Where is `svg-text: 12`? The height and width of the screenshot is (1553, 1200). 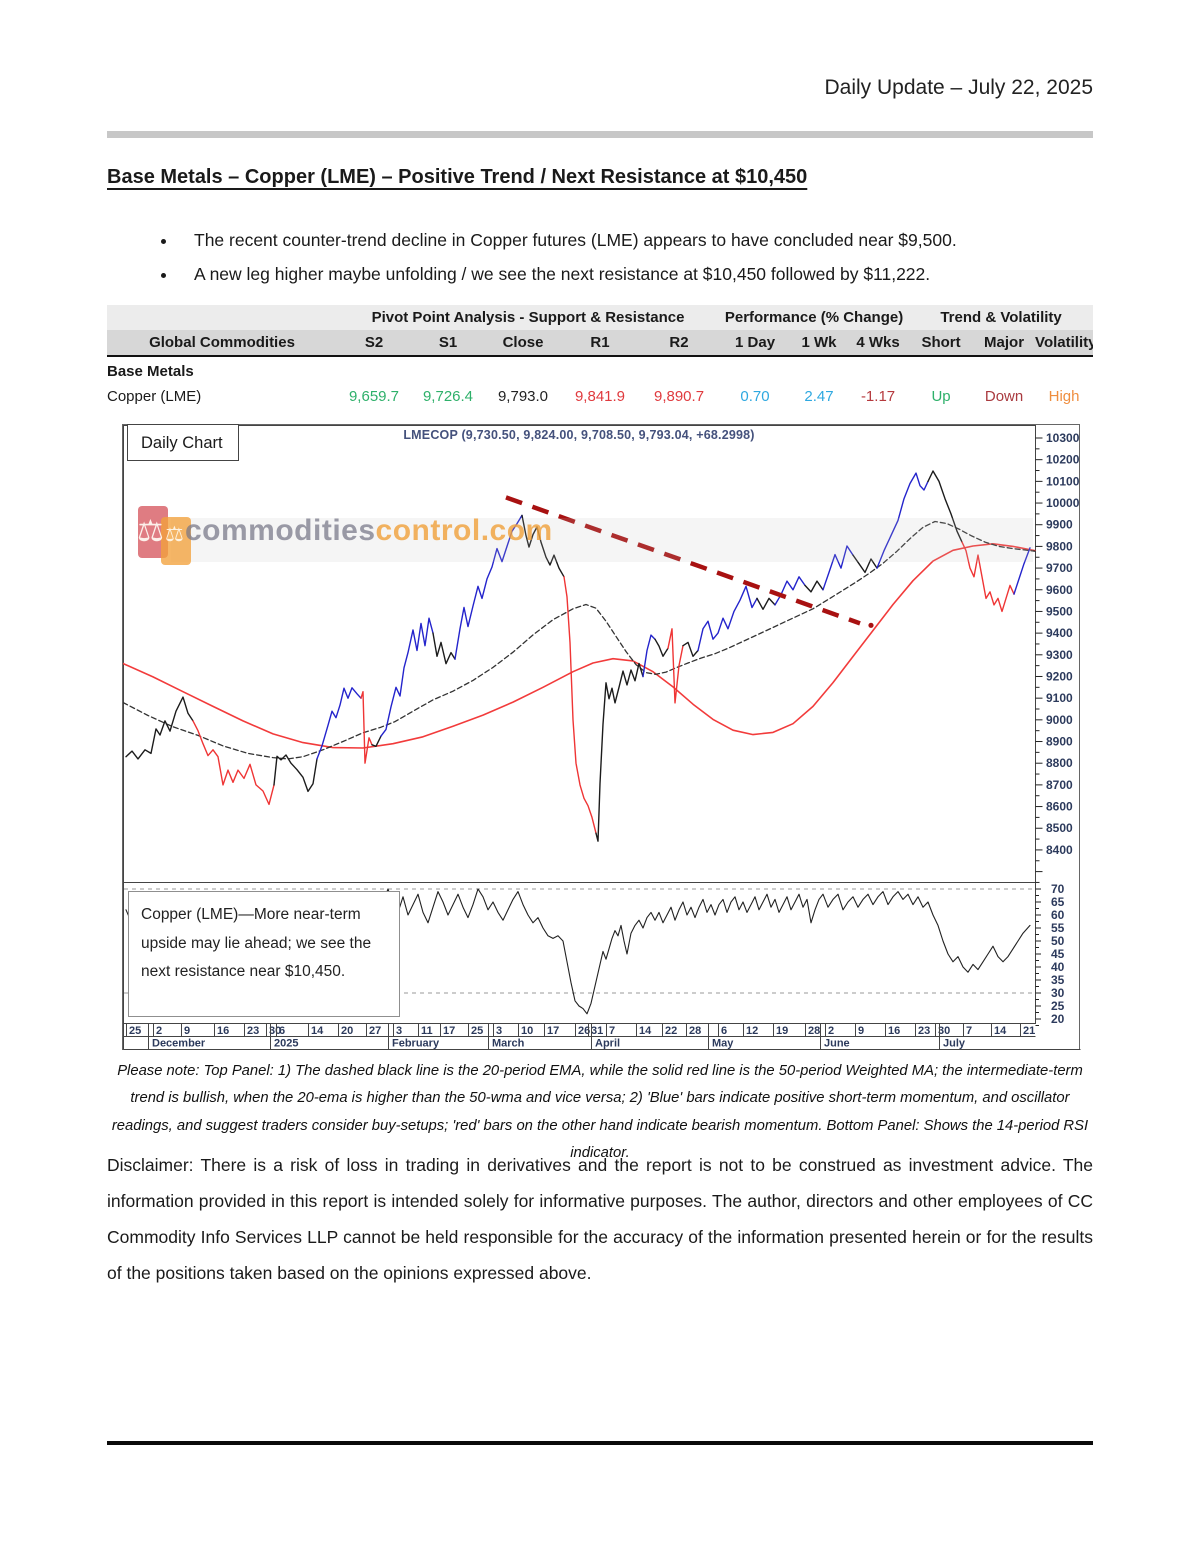 svg-text: 12 is located at coordinates (752, 1031).